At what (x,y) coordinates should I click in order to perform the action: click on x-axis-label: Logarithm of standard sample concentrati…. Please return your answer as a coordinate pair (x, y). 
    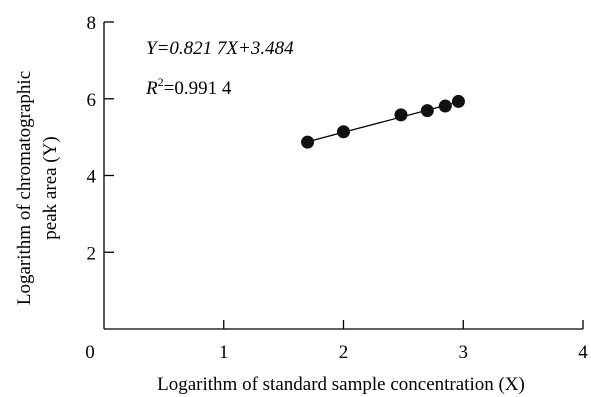
    Looking at the image, I should click on (341, 384).